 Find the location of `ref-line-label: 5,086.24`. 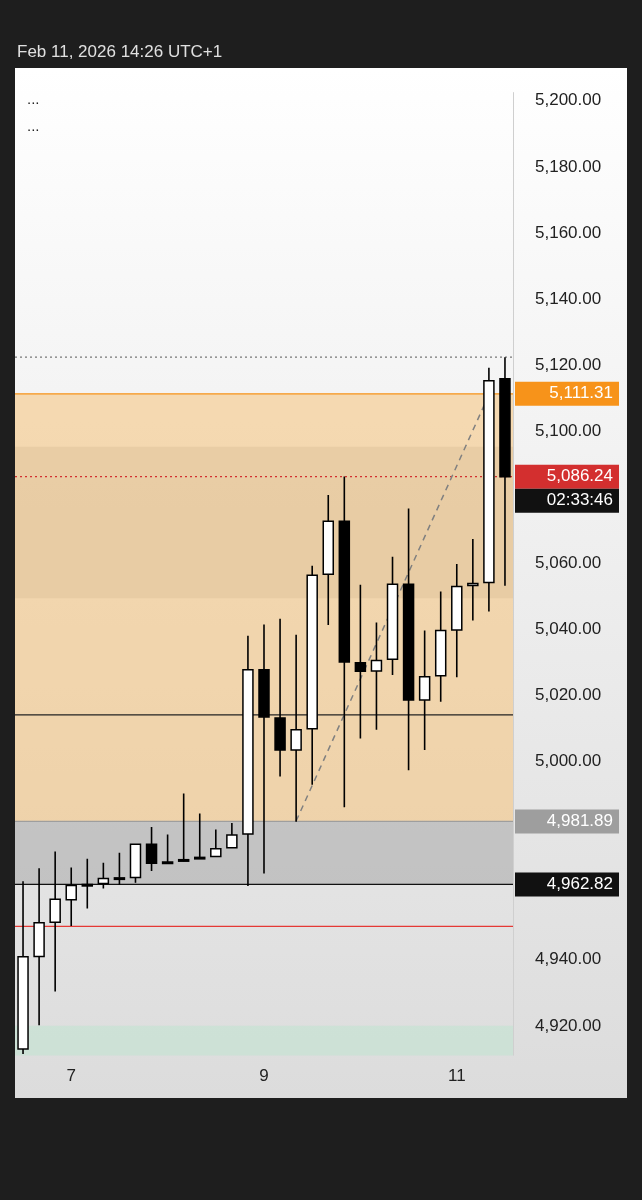

ref-line-label: 5,086.24 is located at coordinates (579, 476).